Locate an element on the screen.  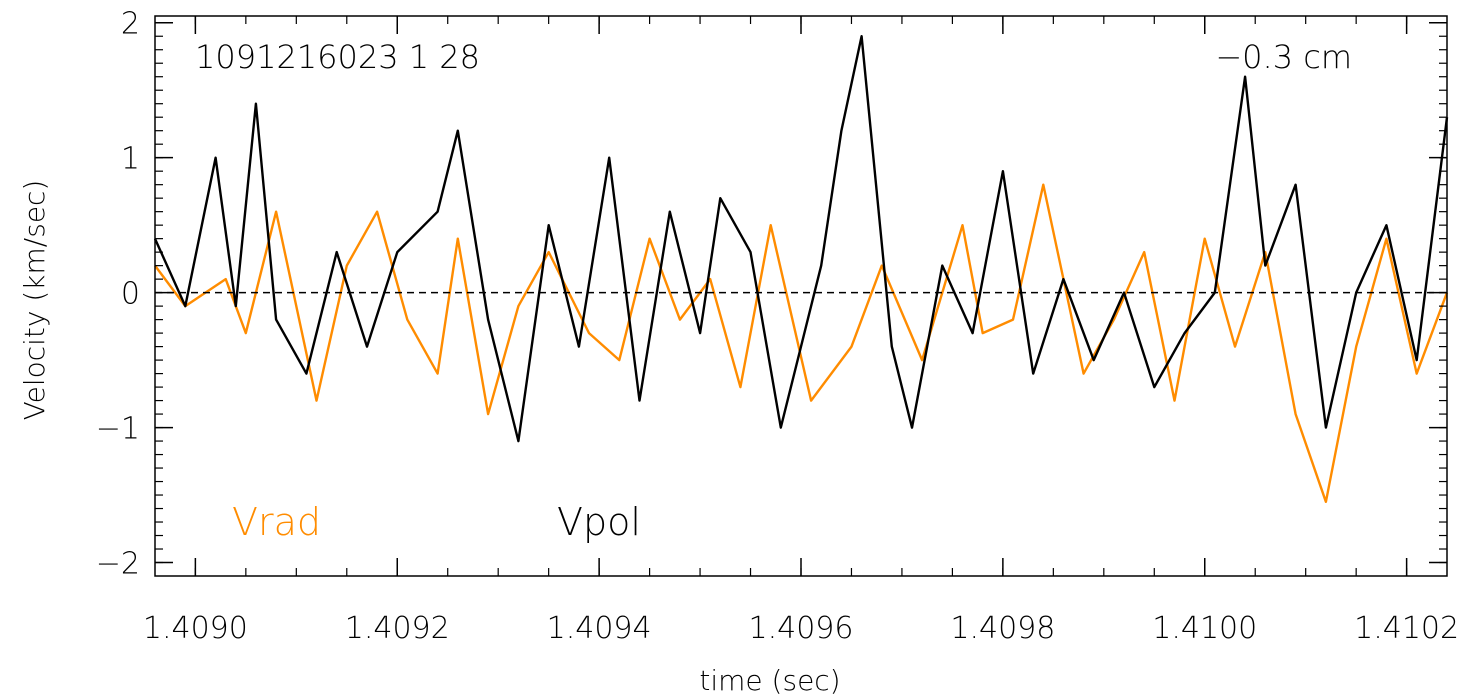
y-axis-title: Velocity (km/sec) is located at coordinates (34, 300).